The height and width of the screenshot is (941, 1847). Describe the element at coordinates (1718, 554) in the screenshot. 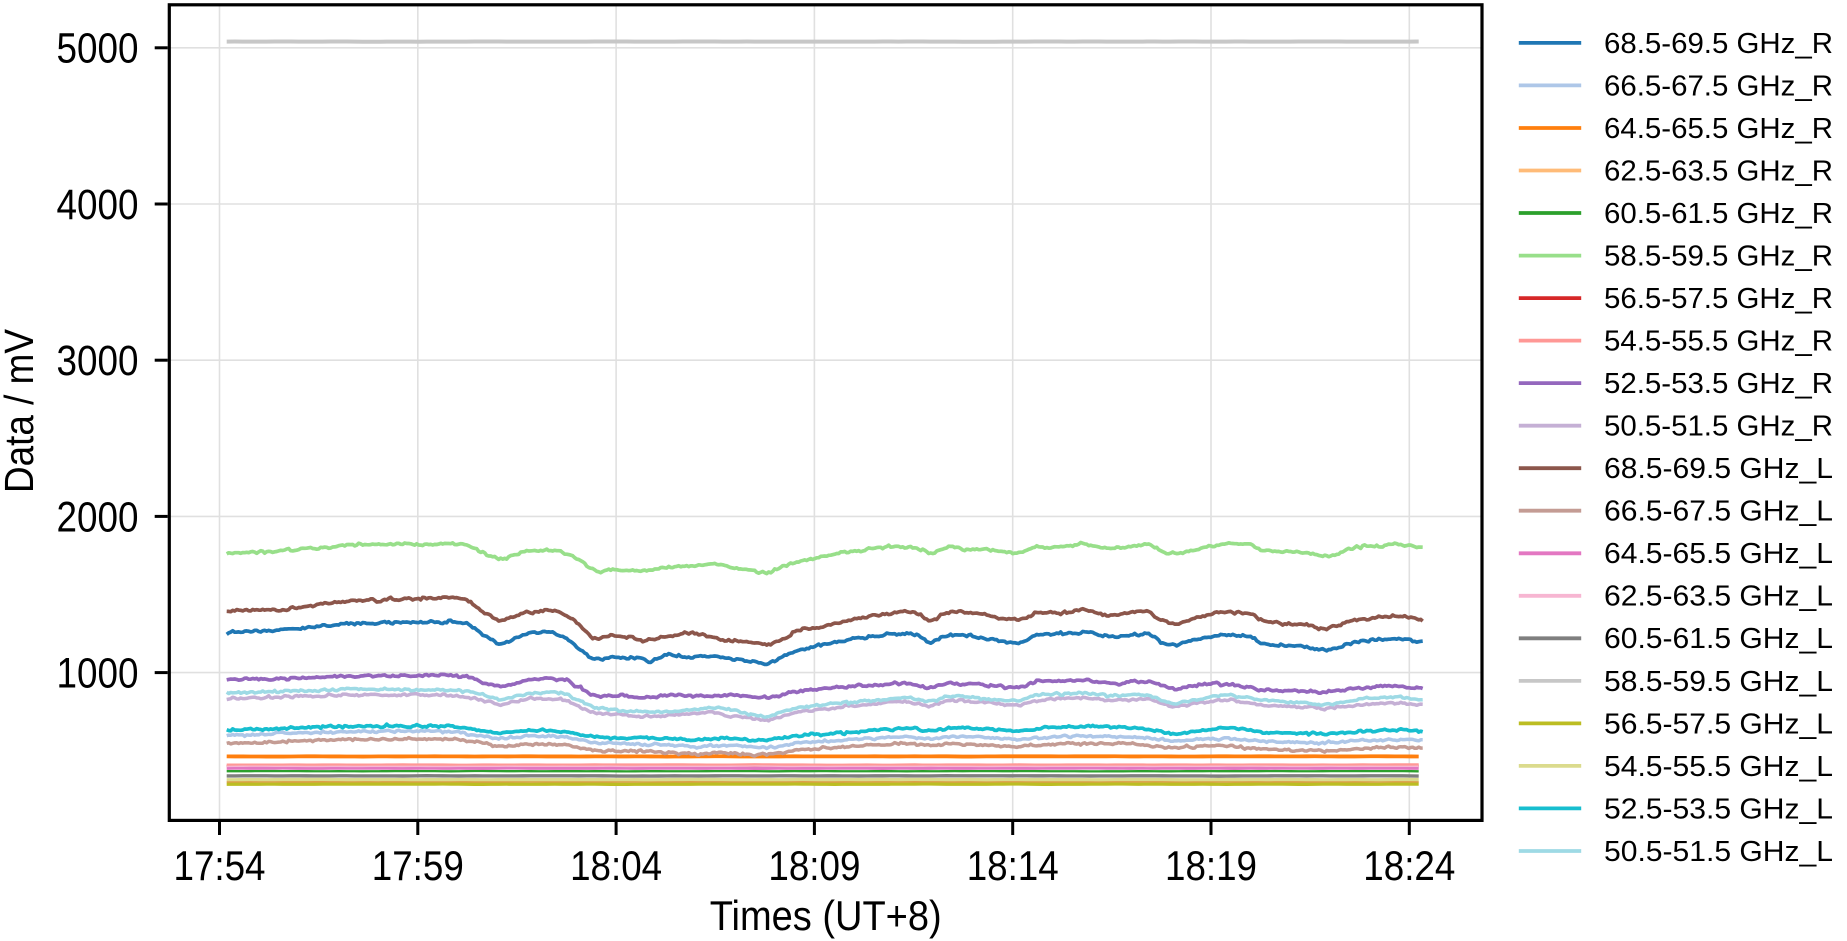

I see `svg-text: 64.5-65.5 GHz_L` at that location.